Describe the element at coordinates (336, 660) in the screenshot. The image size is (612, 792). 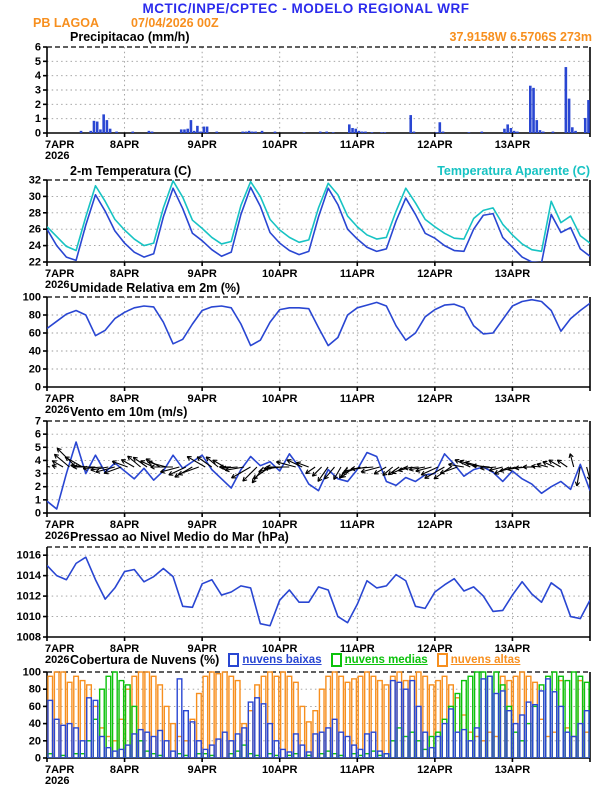
I see `mid-clouds-swatch-icon` at that location.